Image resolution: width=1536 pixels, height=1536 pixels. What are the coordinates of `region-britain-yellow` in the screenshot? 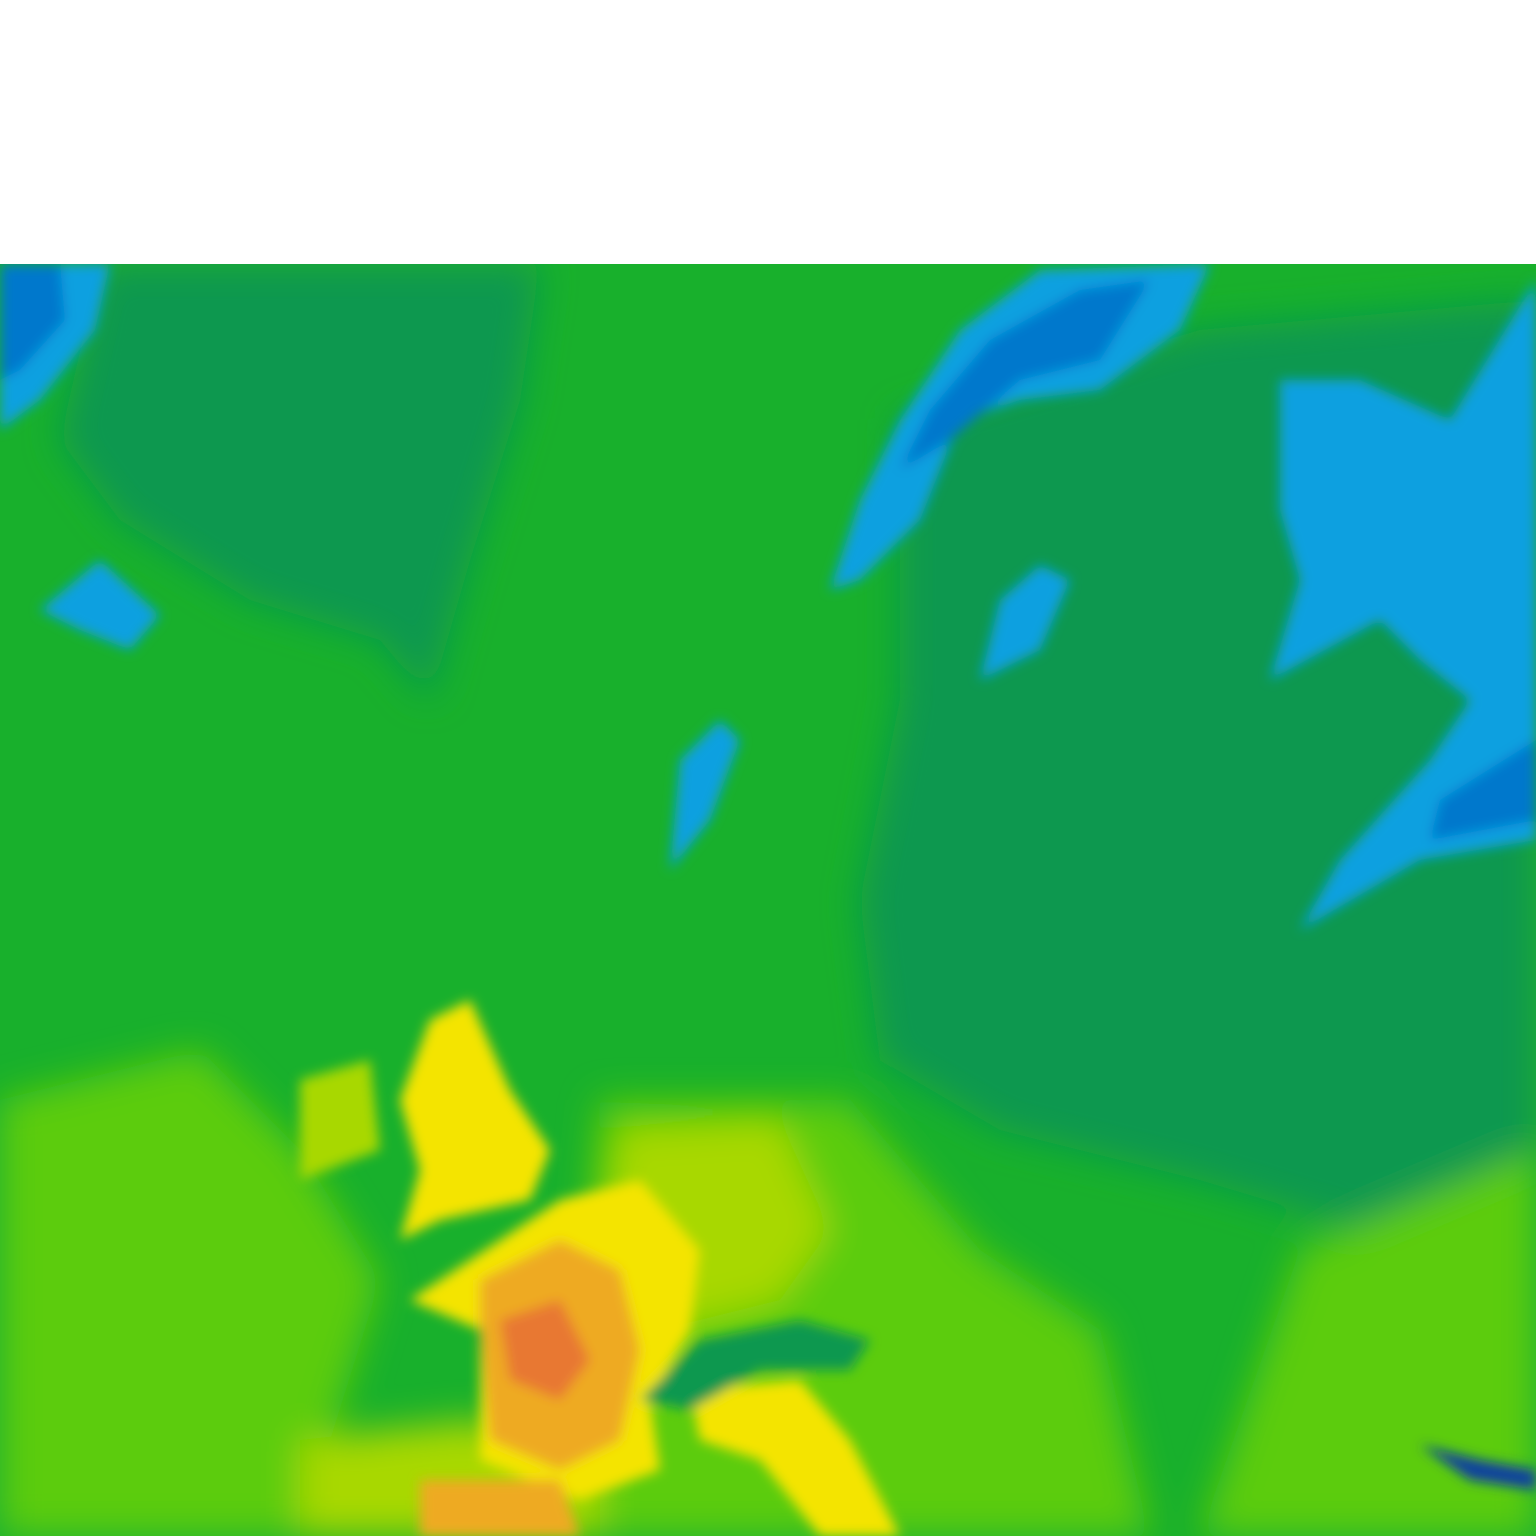 It's located at (475, 1120).